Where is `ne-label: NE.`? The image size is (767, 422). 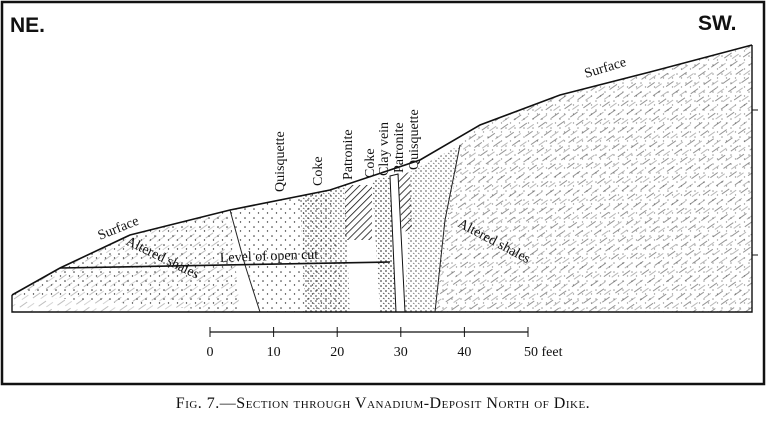
ne-label: NE. is located at coordinates (27, 25).